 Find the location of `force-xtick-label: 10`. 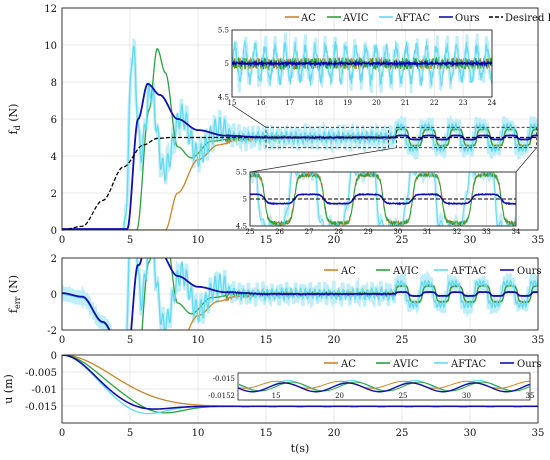

force-xtick-label: 10 is located at coordinates (198, 240).